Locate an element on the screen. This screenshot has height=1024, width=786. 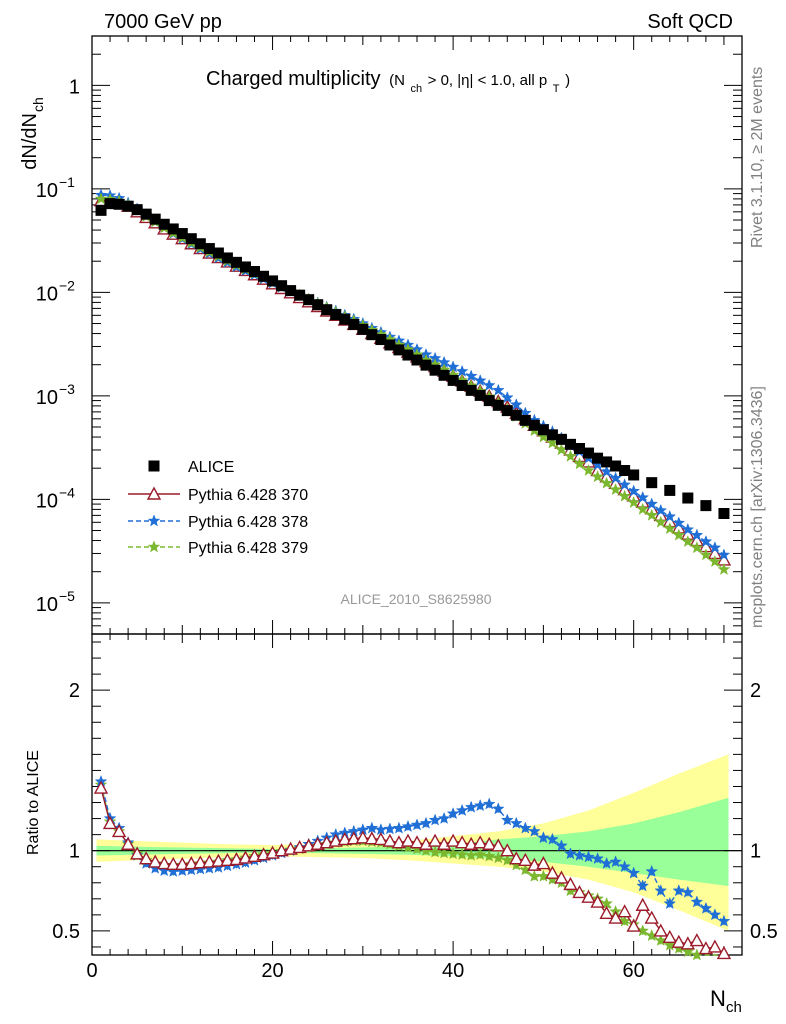
plot-title-main: Charged multiplicity is located at coordinates (293, 79).